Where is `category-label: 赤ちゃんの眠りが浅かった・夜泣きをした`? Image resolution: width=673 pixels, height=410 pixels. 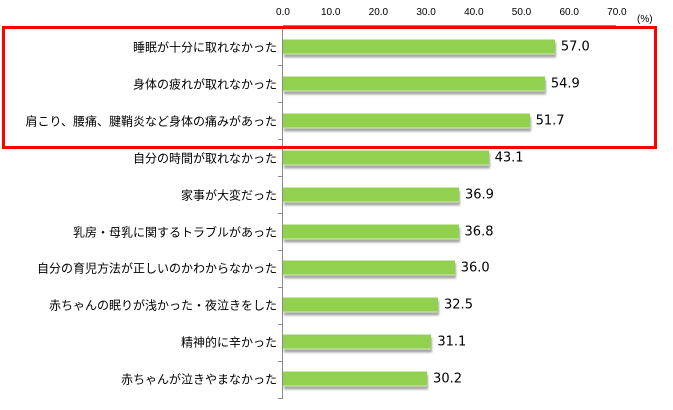
category-label: 赤ちゃんの眠りが浅かった・夜泣きをした is located at coordinates (162, 305).